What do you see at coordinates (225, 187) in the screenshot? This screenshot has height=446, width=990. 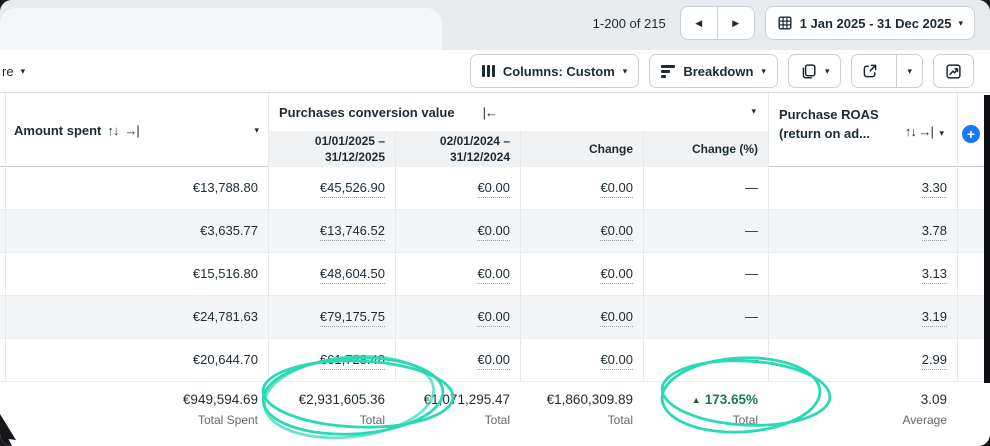 I see `amount-spent-value: €13,788.80` at bounding box center [225, 187].